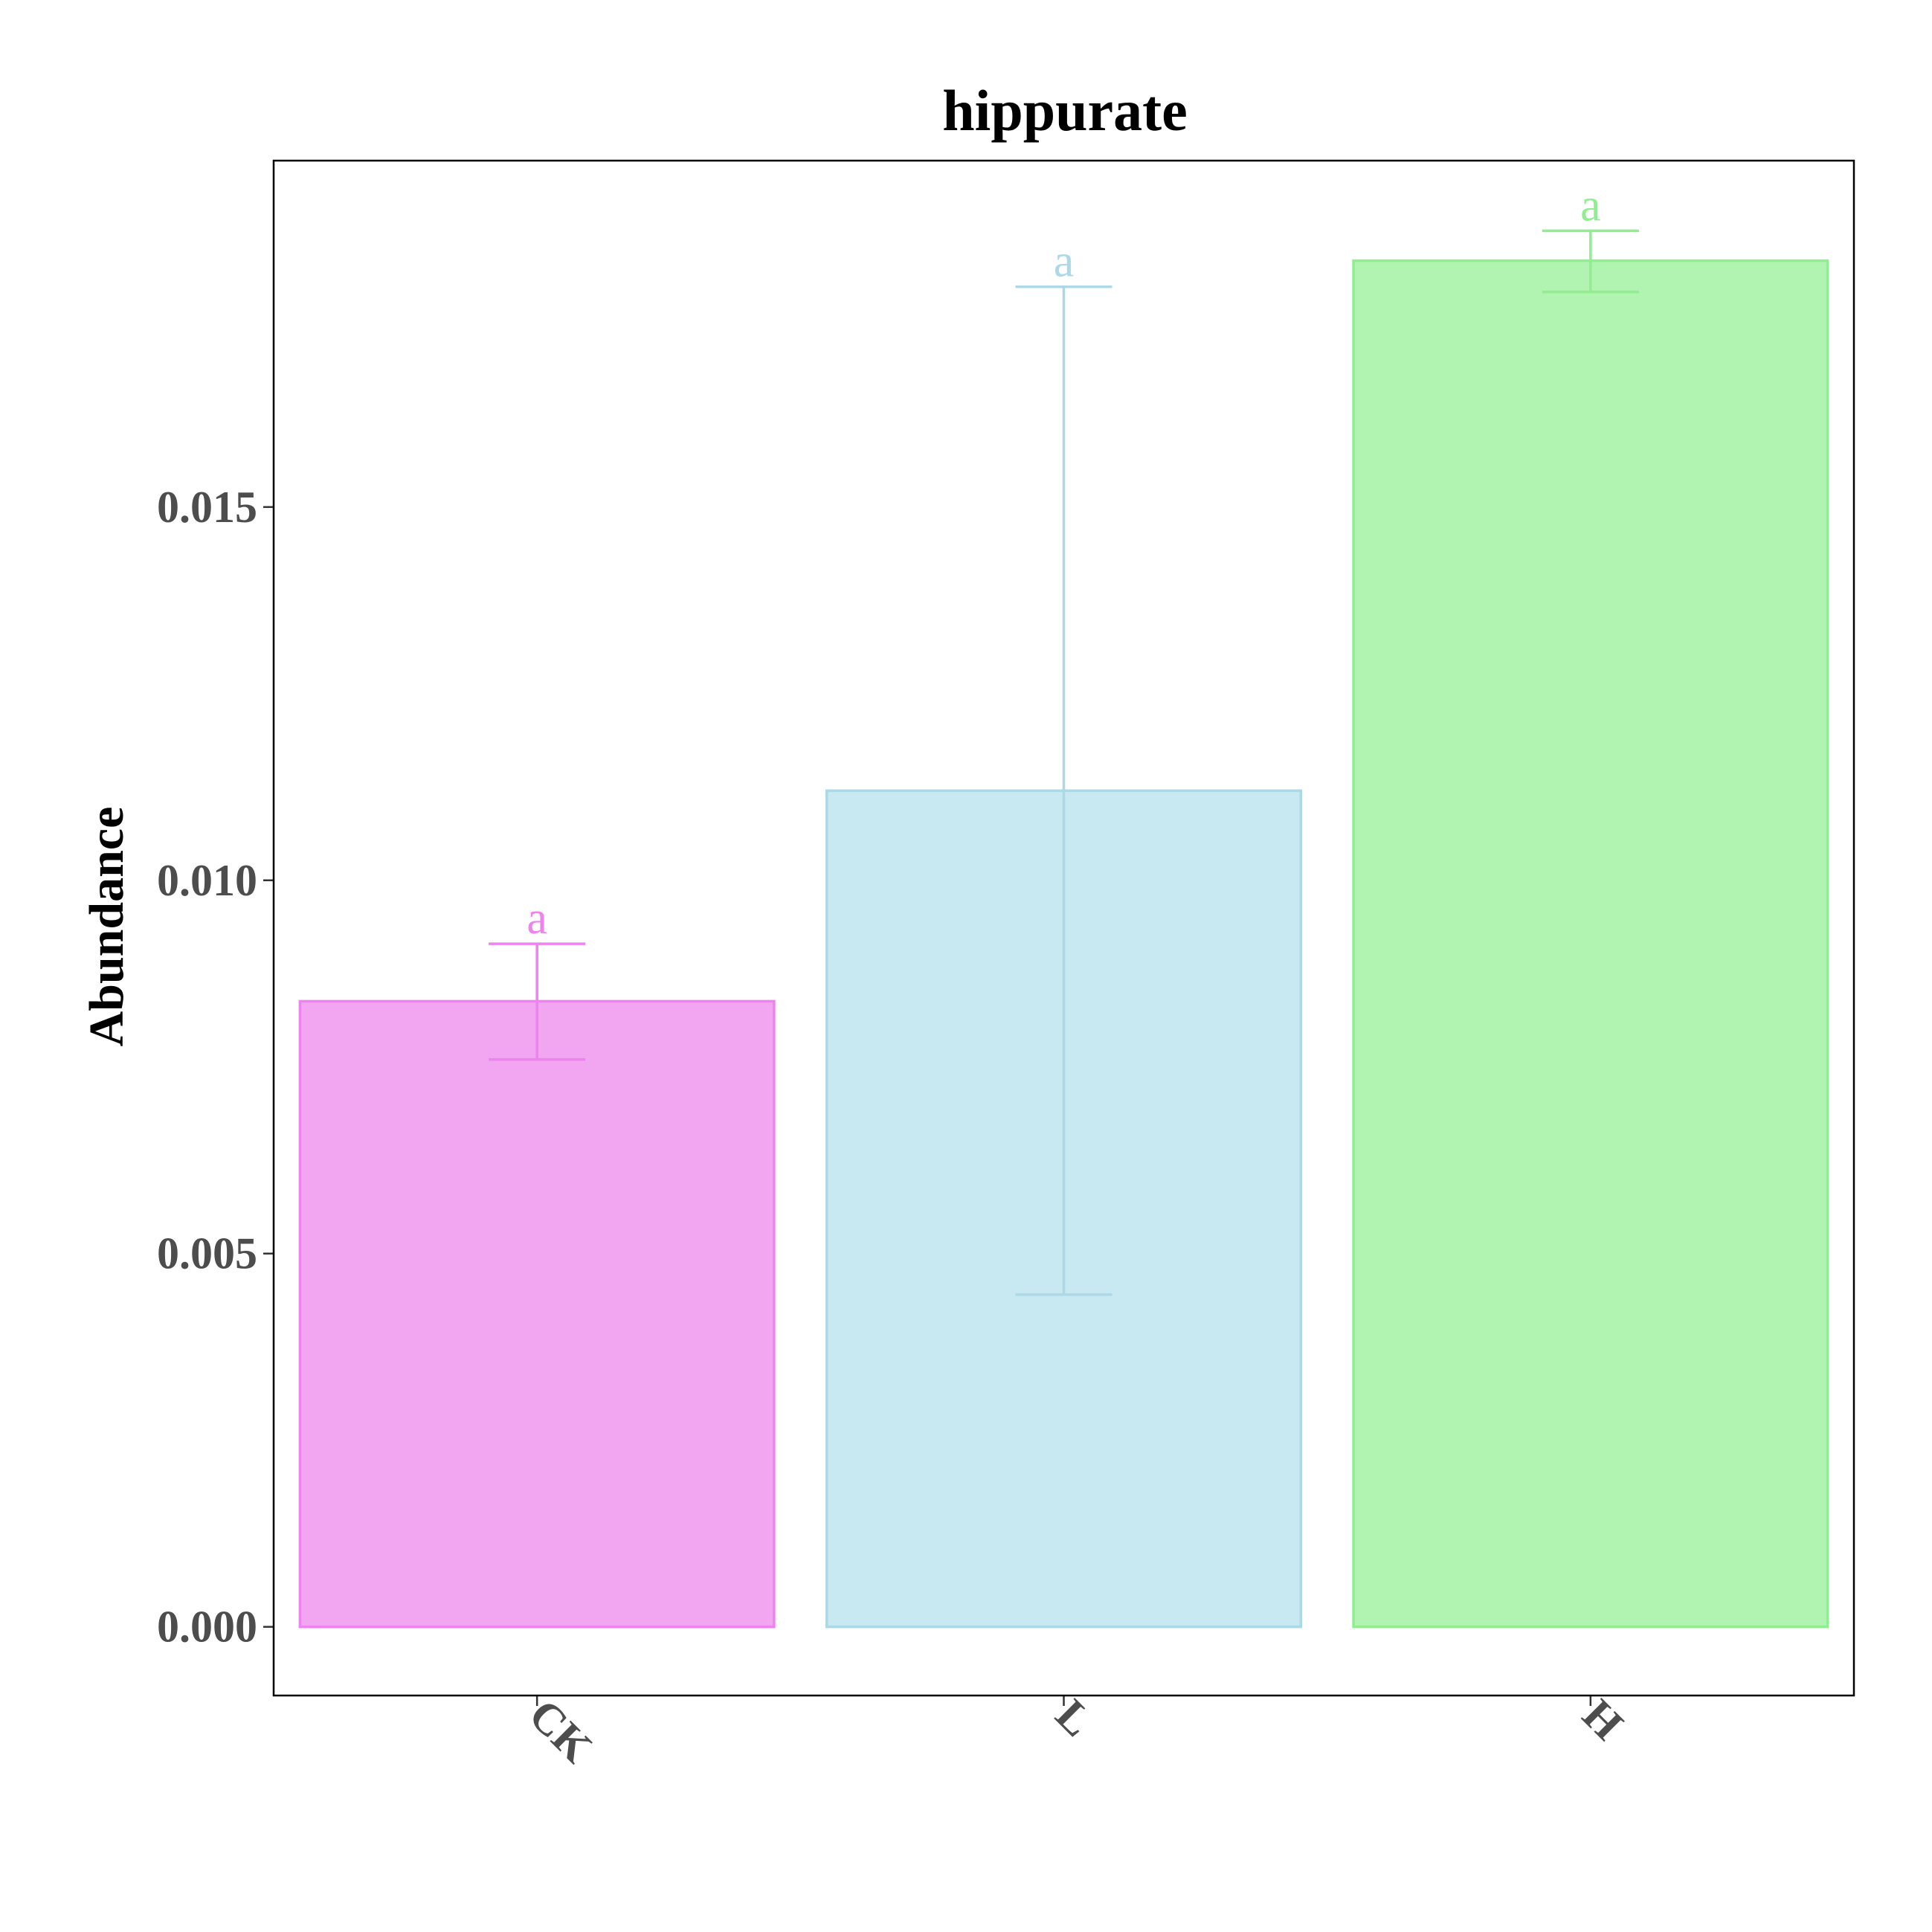  I want to click on y-axis-title: Abundance, so click(107, 927).